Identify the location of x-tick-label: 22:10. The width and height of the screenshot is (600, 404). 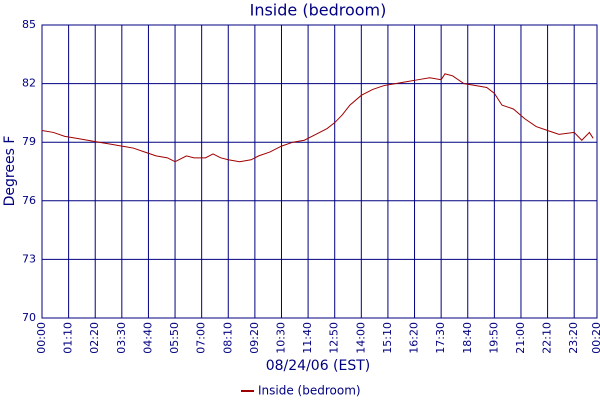
(547, 338).